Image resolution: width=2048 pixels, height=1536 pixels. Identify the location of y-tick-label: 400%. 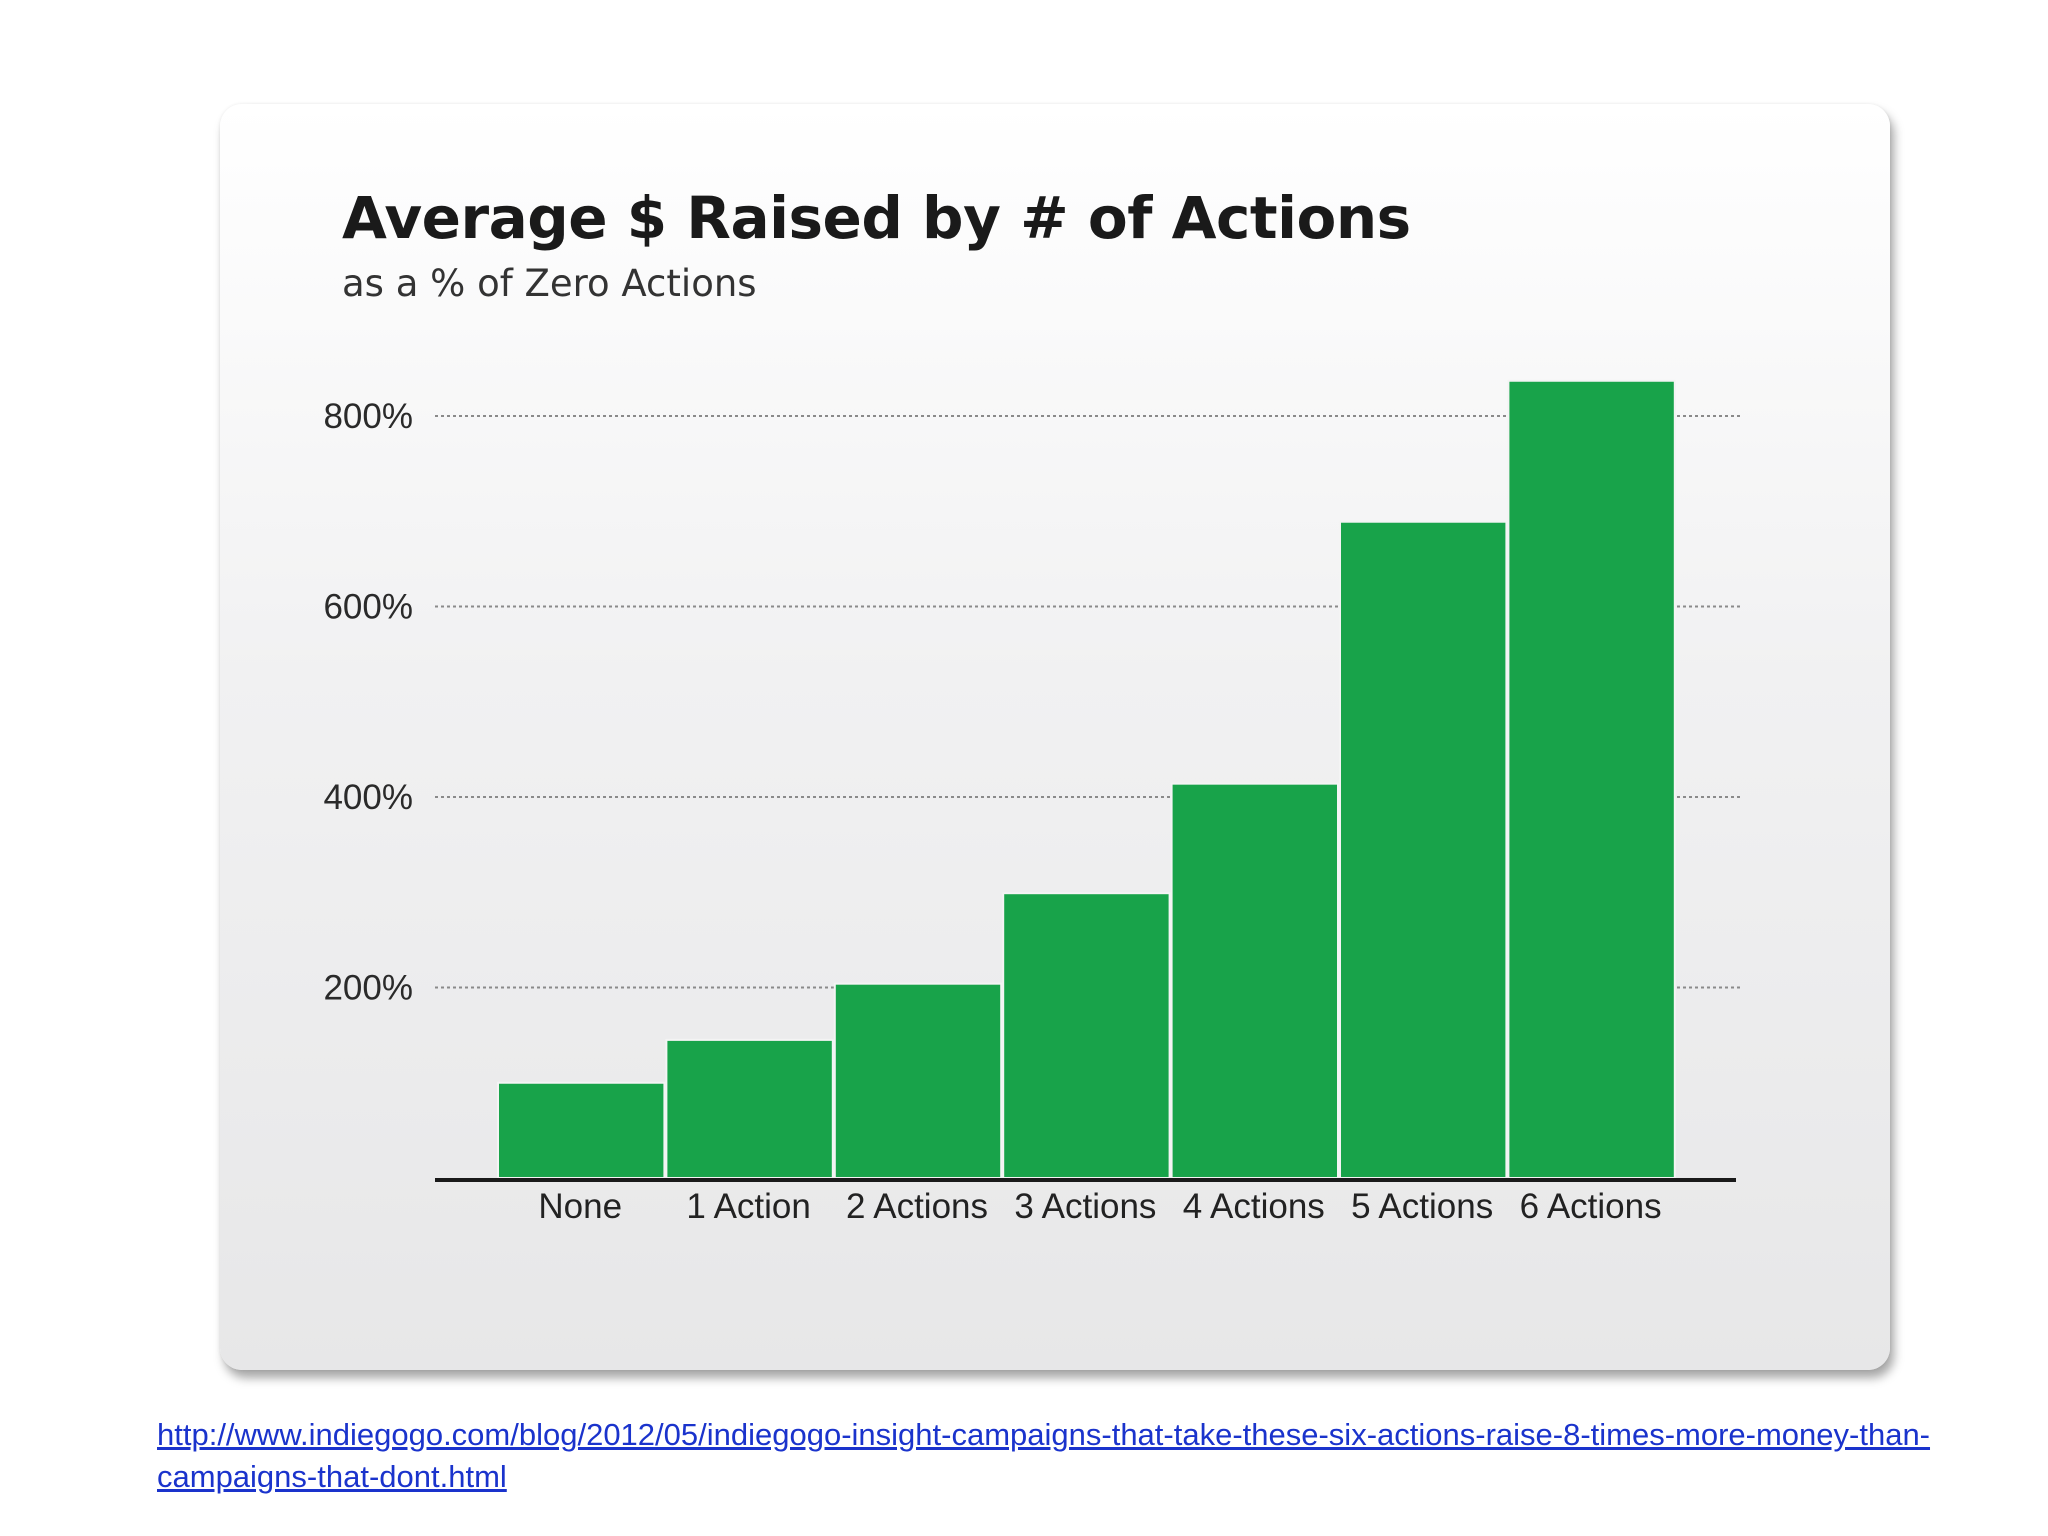
(368, 797).